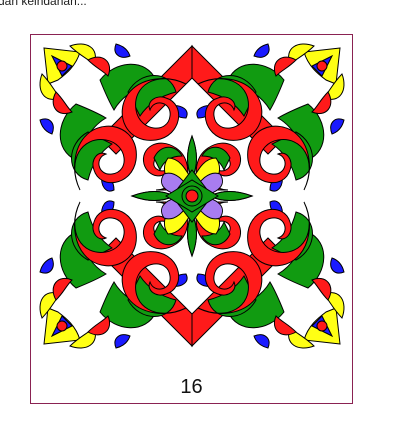  I want to click on image-number-label: 16, so click(191, 387).